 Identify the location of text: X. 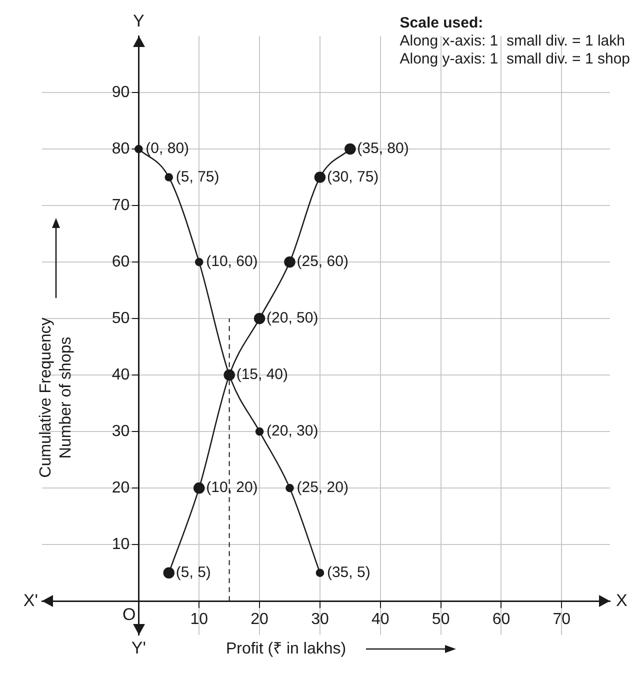
(622, 600).